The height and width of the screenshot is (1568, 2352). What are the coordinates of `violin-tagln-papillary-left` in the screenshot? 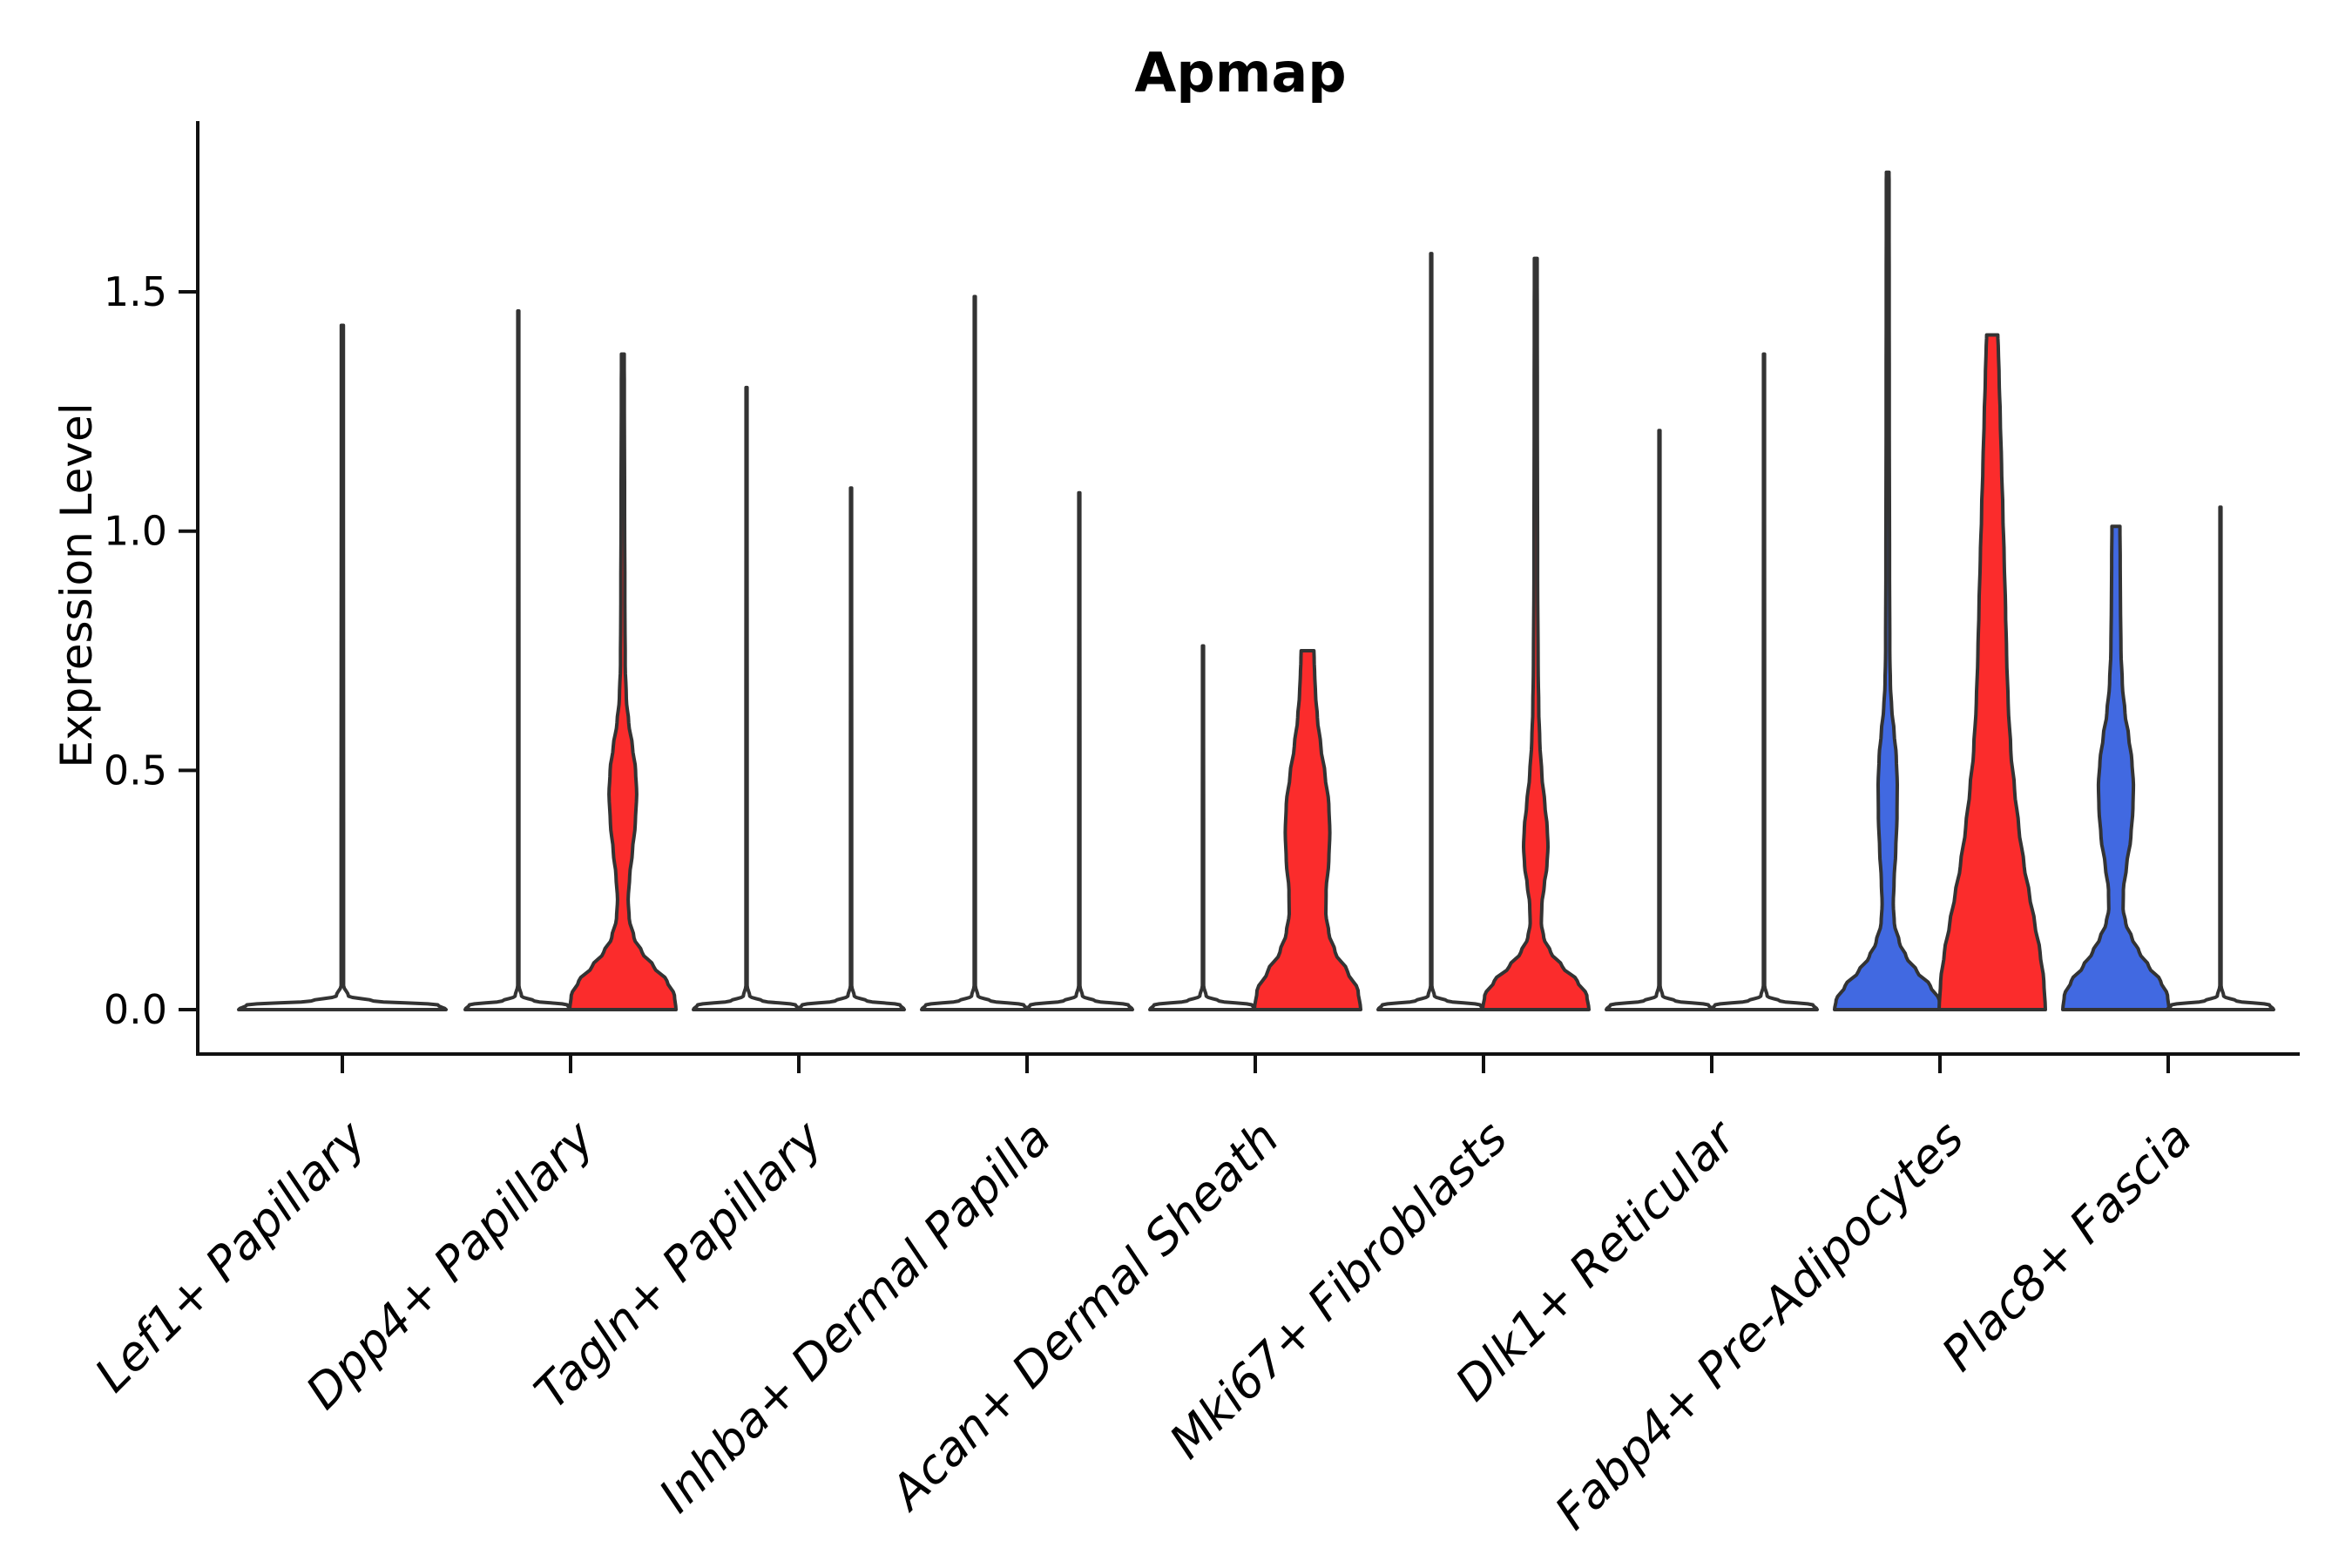 It's located at (746, 698).